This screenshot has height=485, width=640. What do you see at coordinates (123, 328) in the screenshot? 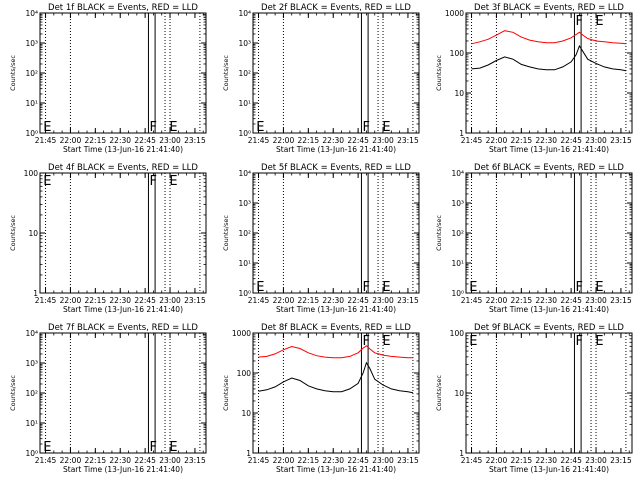
I see `panel-title: Det 7f BLACK = Events, RED = LLD` at bounding box center [123, 328].